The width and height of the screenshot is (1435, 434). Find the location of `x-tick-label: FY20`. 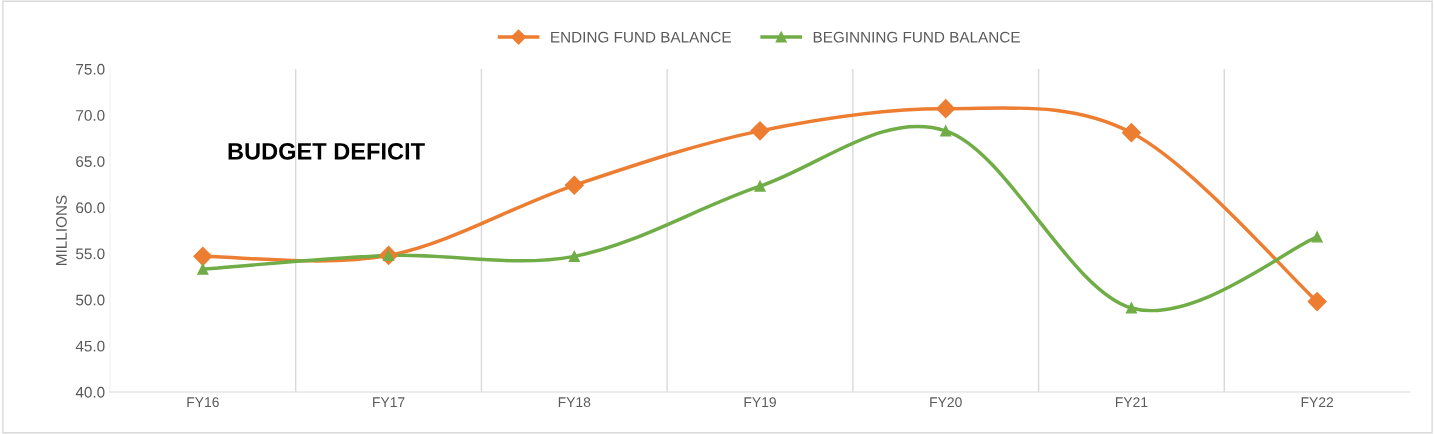

x-tick-label: FY20 is located at coordinates (946, 402).